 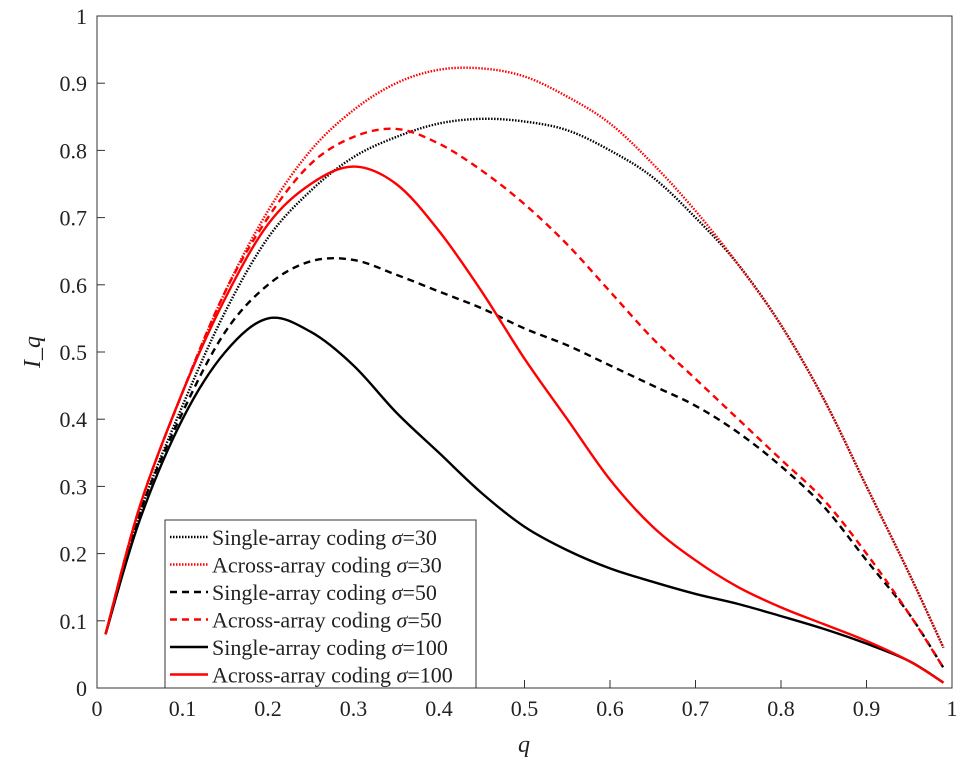 What do you see at coordinates (74, 150) in the screenshot?
I see `y-tick-label: 0.8` at bounding box center [74, 150].